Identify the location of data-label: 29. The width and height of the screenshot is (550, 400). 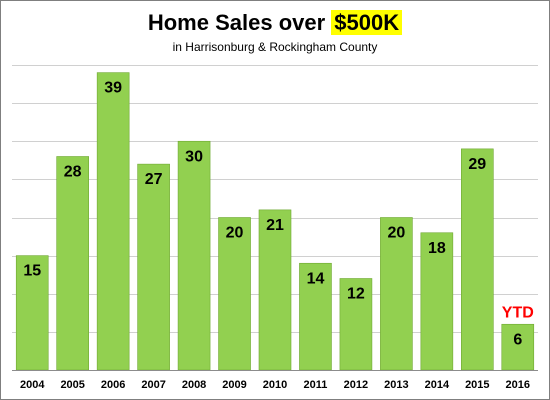
(477, 164).